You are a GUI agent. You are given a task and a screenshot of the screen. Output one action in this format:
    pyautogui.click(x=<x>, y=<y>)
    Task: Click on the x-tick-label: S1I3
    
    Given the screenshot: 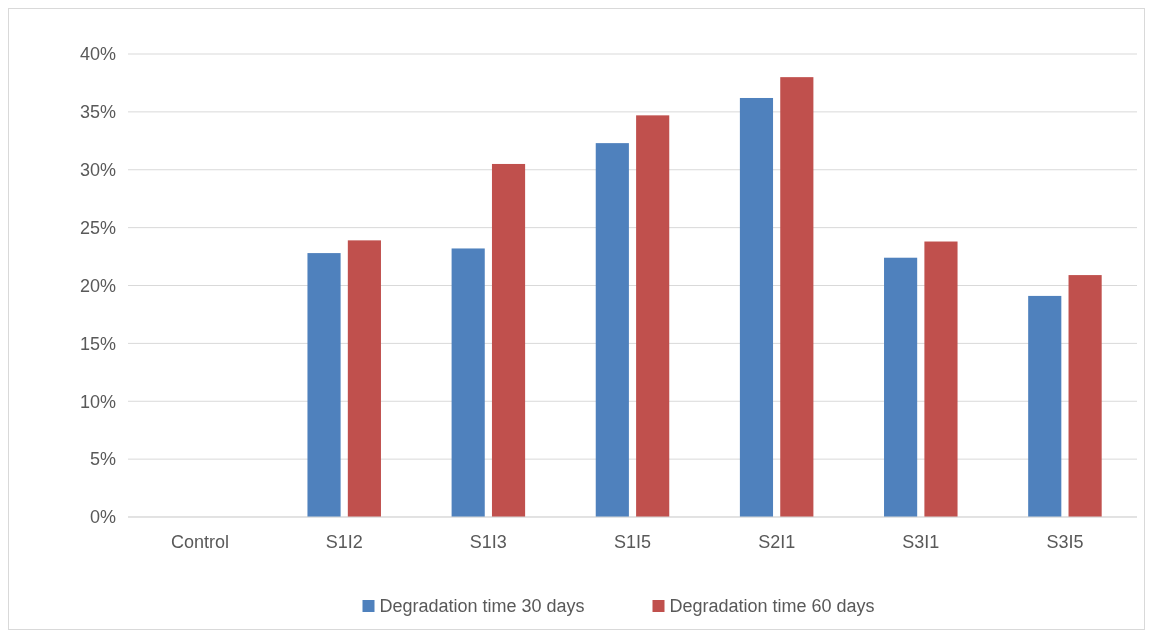 What is the action you would take?
    pyautogui.click(x=488, y=542)
    